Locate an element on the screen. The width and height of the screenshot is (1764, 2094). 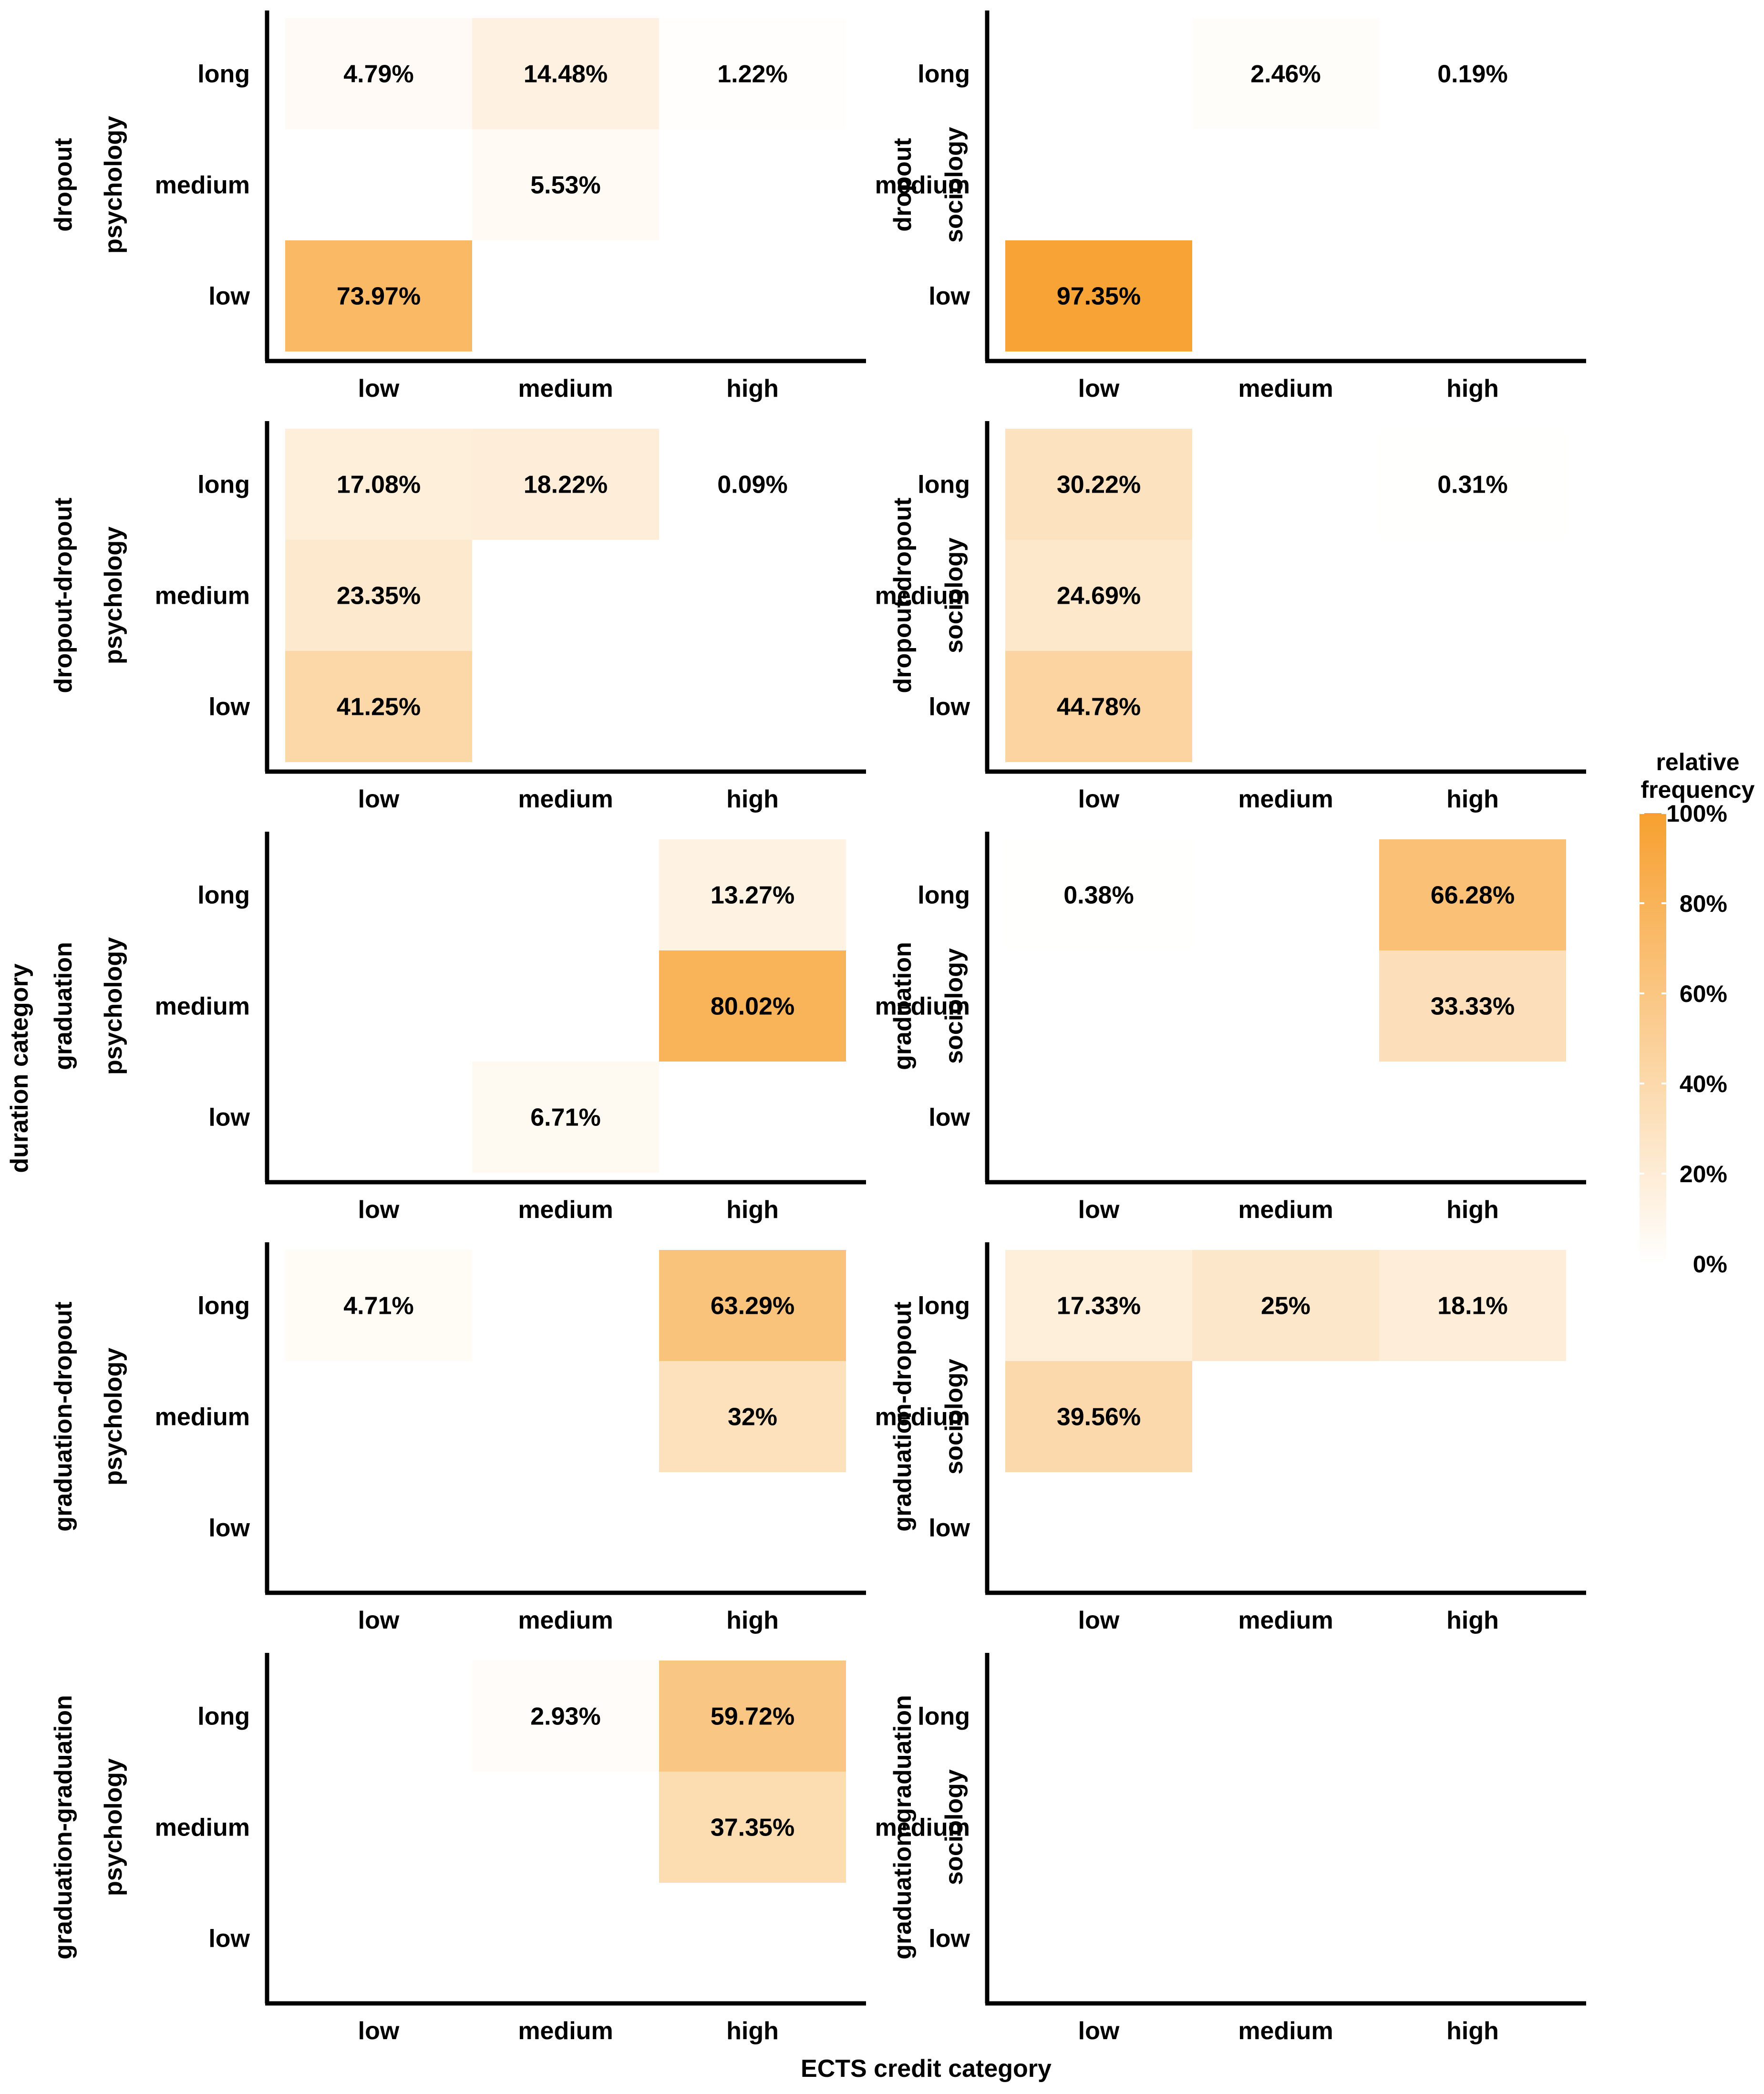
cell-value-label: 23.35% is located at coordinates (379, 596).